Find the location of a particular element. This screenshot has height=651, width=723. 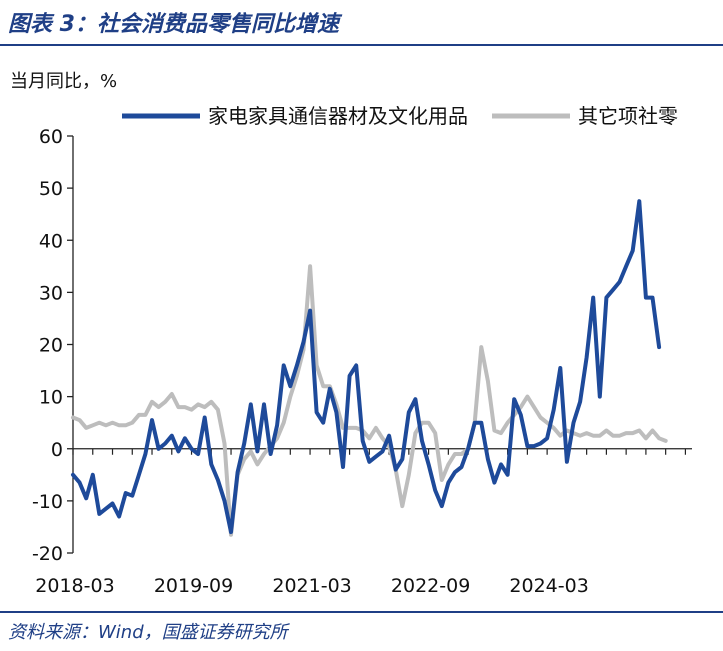

source-note: 资料来源：Wind，国盛证券研究所 is located at coordinates (148, 632).